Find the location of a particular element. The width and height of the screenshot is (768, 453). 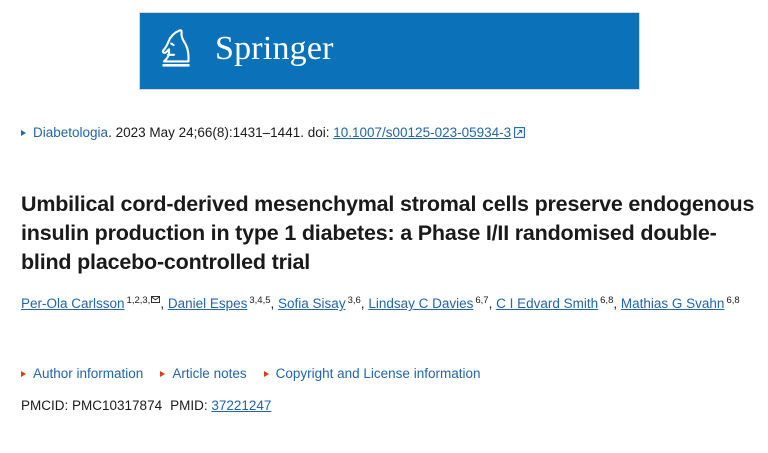

author-affiliation: 1,2,3, is located at coordinates (138, 300).